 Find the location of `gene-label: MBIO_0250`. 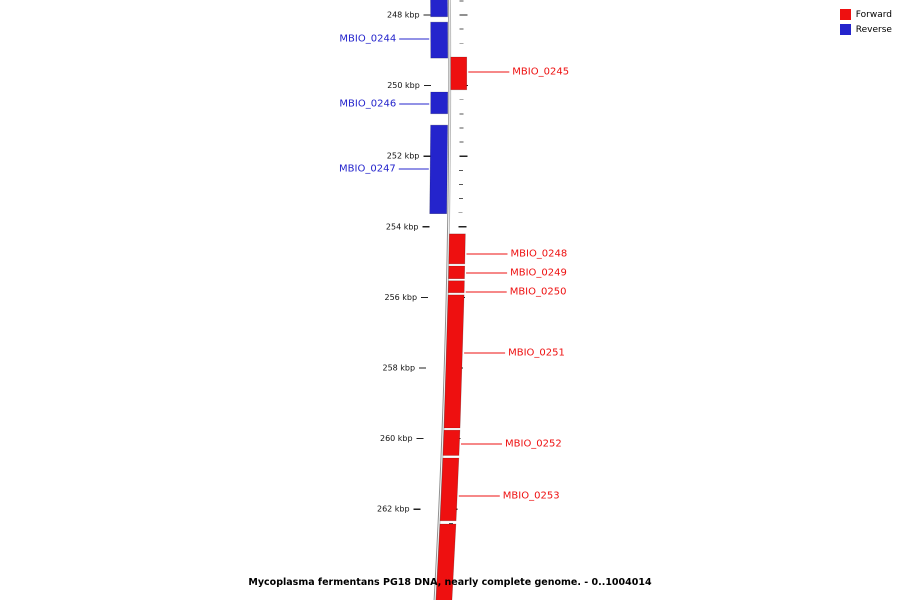

gene-label: MBIO_0250 is located at coordinates (538, 292).